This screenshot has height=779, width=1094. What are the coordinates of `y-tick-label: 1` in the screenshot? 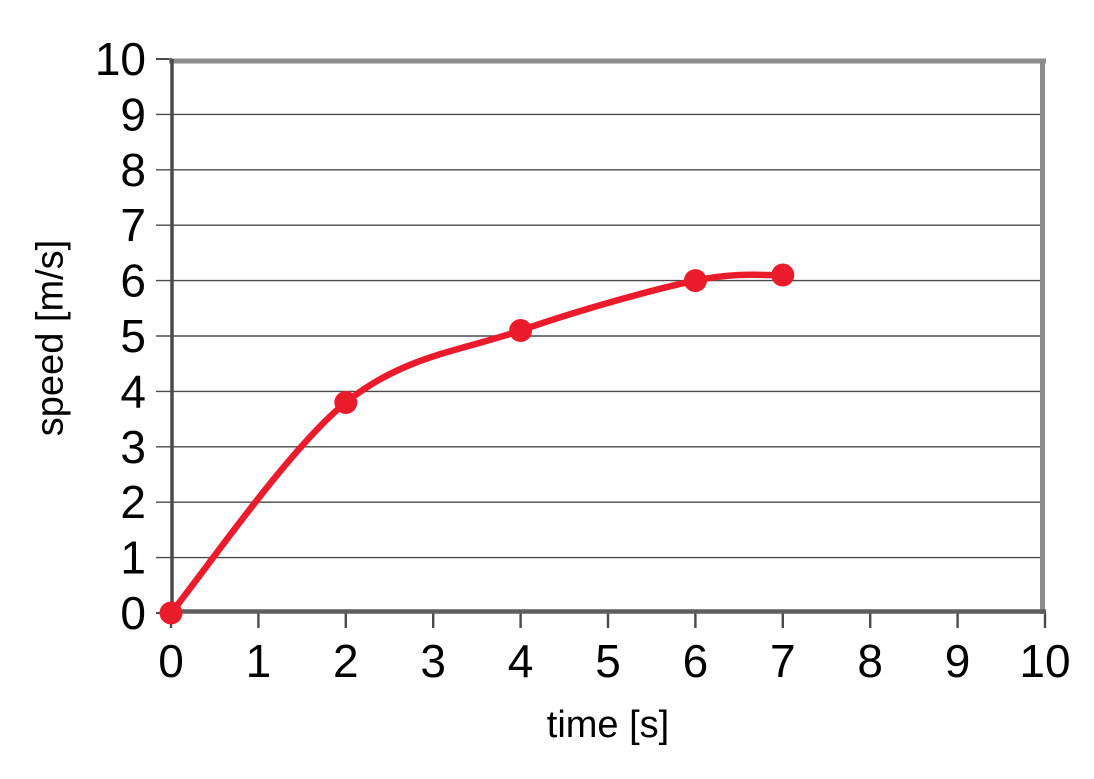 It's located at (133, 558).